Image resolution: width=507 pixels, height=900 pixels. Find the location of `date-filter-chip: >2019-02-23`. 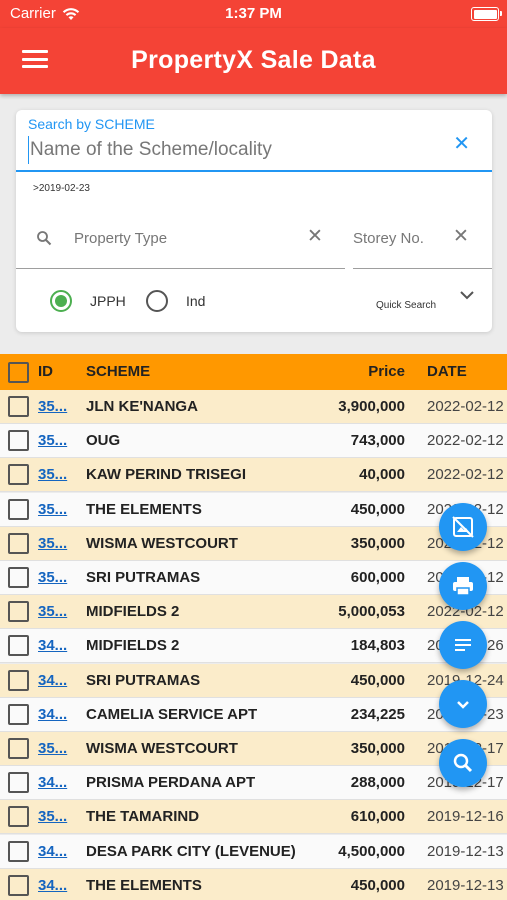

date-filter-chip: >2019-02-23 is located at coordinates (61, 188).